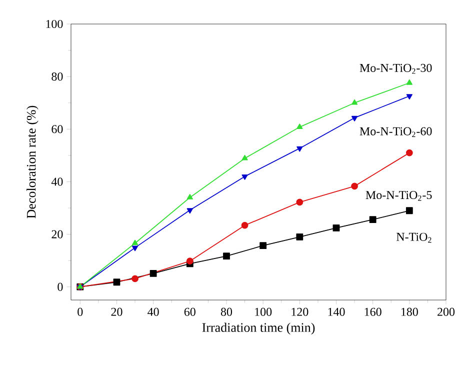  What do you see at coordinates (80, 312) in the screenshot?
I see `x-tick-label: 0` at bounding box center [80, 312].